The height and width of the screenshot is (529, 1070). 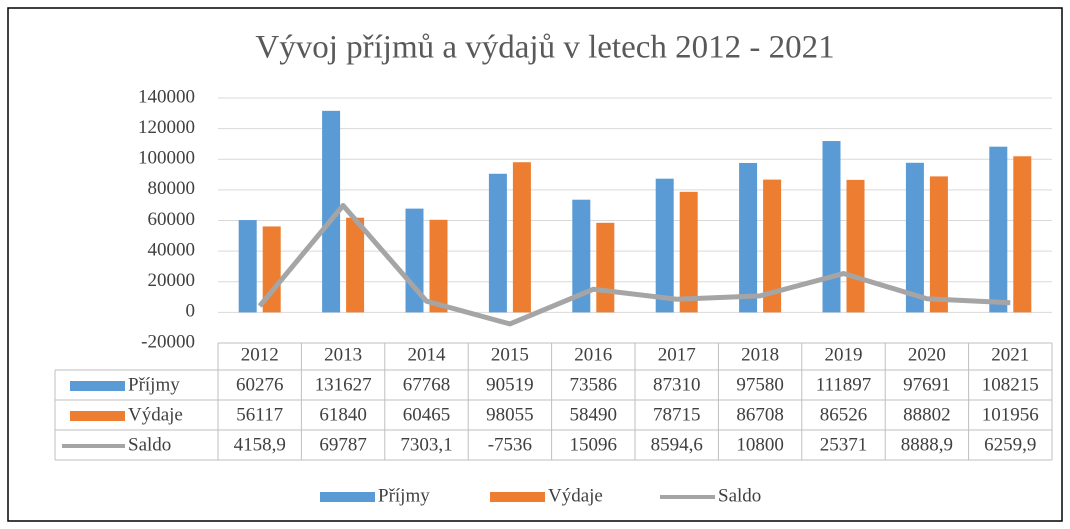 I want to click on table-cell: 4158,9, so click(x=260, y=444).